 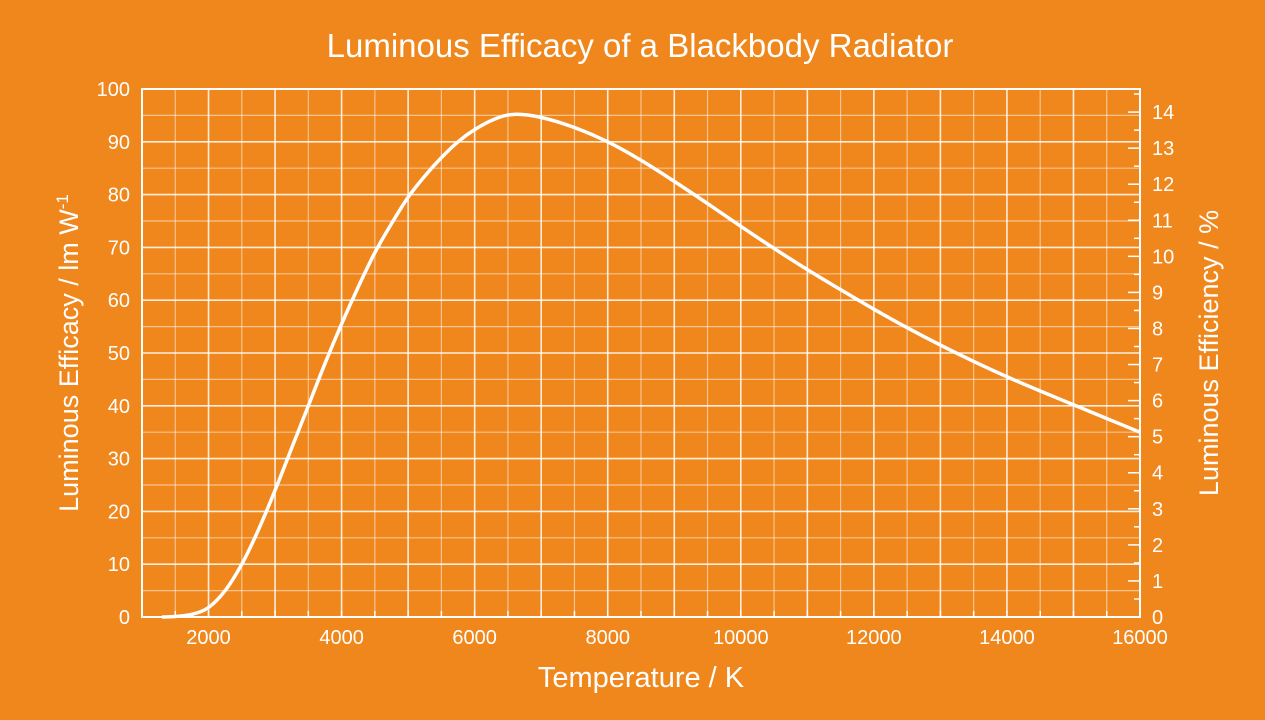 I want to click on x-tick-label: 10000, so click(x=741, y=638).